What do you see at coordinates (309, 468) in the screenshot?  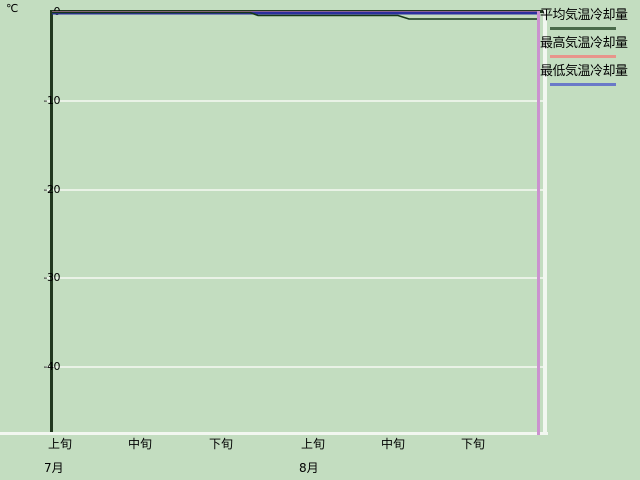 I see `xmonth-label-august: 8月` at bounding box center [309, 468].